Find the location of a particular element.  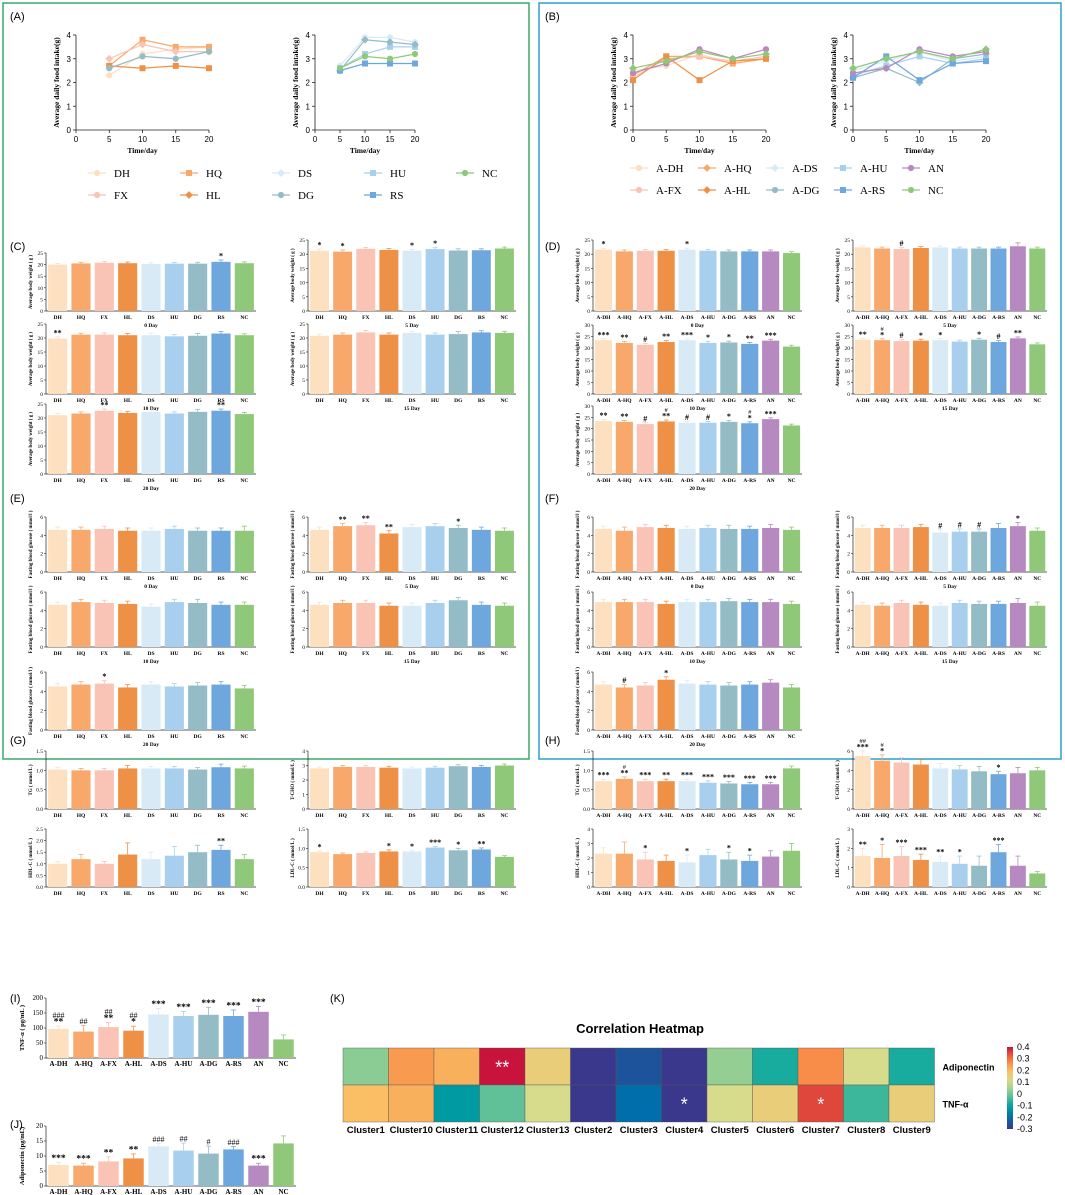

y-axis-label: Average daily food intake(g) is located at coordinates (295, 82).